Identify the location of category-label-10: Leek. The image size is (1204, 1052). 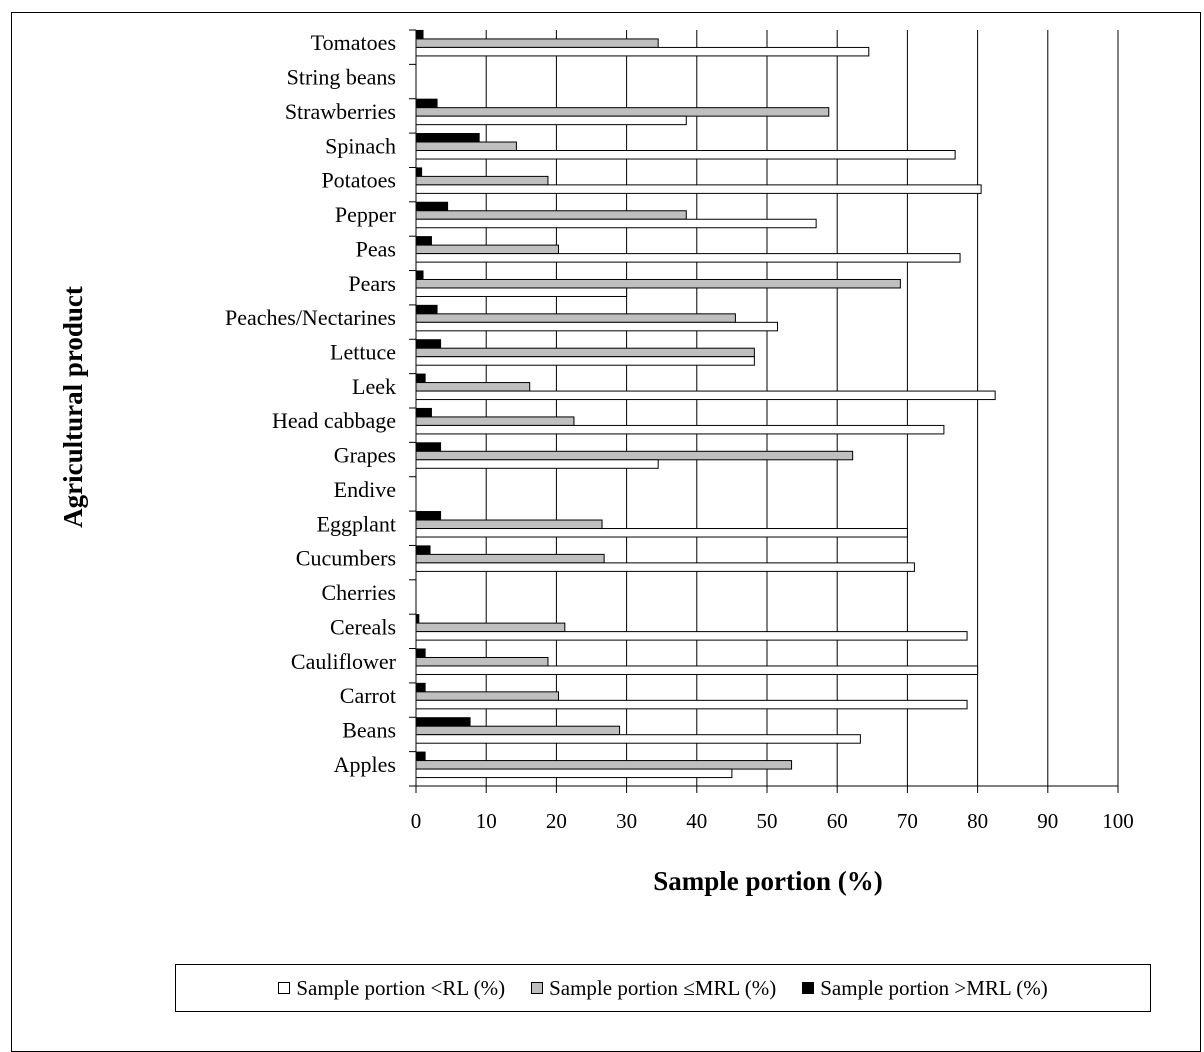
(374, 386).